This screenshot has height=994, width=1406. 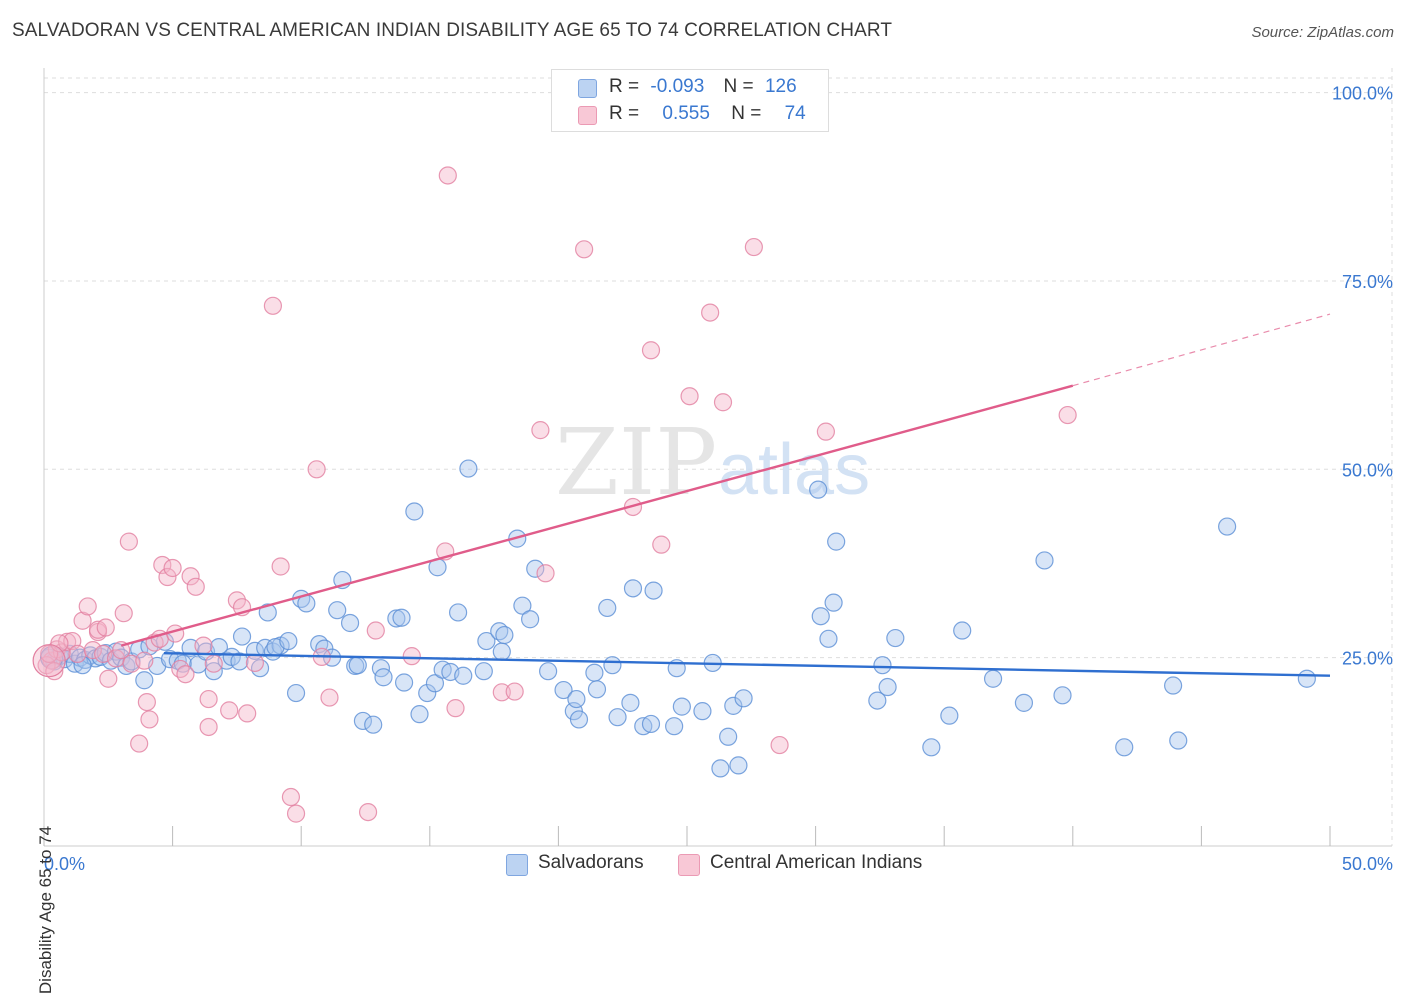 What do you see at coordinates (1201, 350) in the screenshot?
I see `trend-line-extension-central-american-indians` at bounding box center [1201, 350].